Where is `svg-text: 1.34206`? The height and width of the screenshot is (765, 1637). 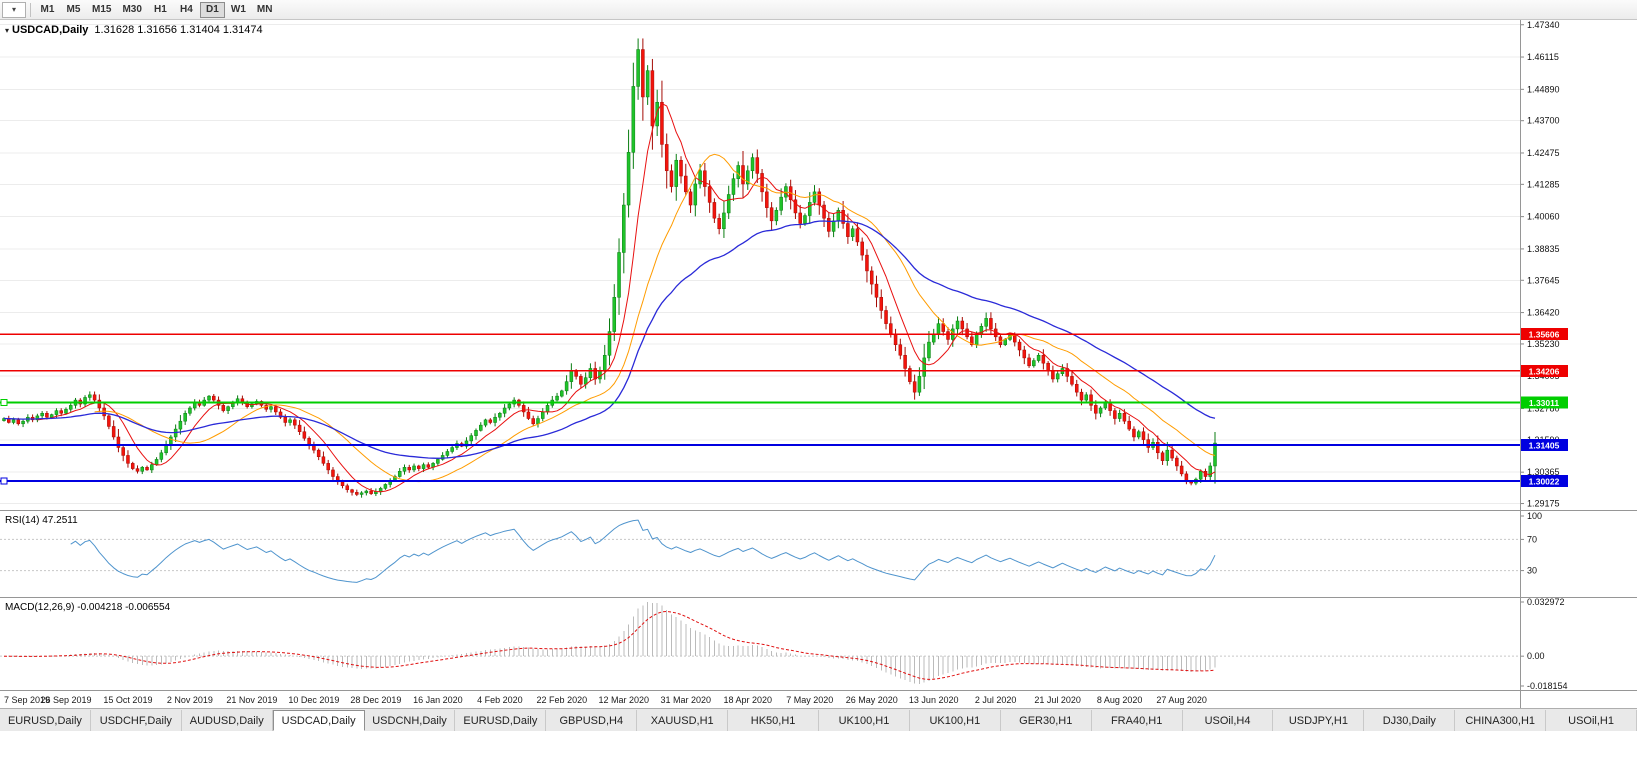 svg-text: 1.34206 is located at coordinates (1544, 371).